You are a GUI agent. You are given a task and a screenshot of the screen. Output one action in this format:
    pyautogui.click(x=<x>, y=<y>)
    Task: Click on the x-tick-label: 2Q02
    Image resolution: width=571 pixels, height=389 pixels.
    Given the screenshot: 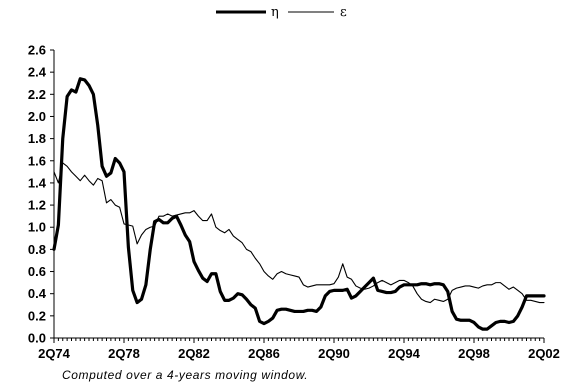 What is the action you would take?
    pyautogui.click(x=544, y=353)
    